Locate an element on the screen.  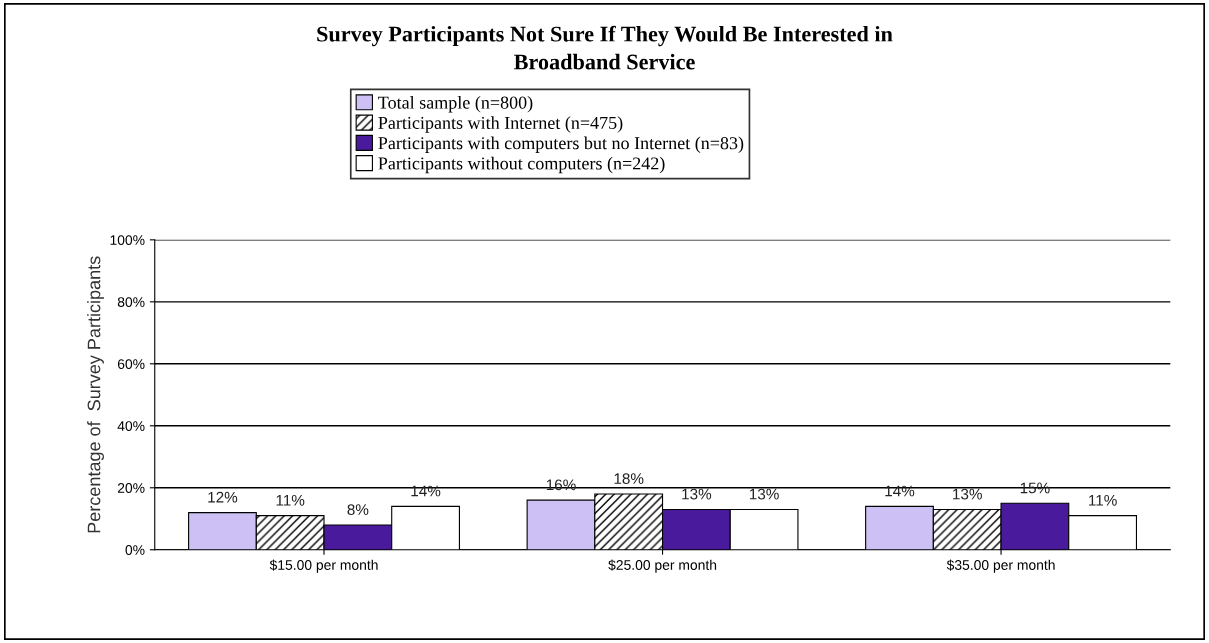
y-tick-label: 100% is located at coordinates (127, 240).